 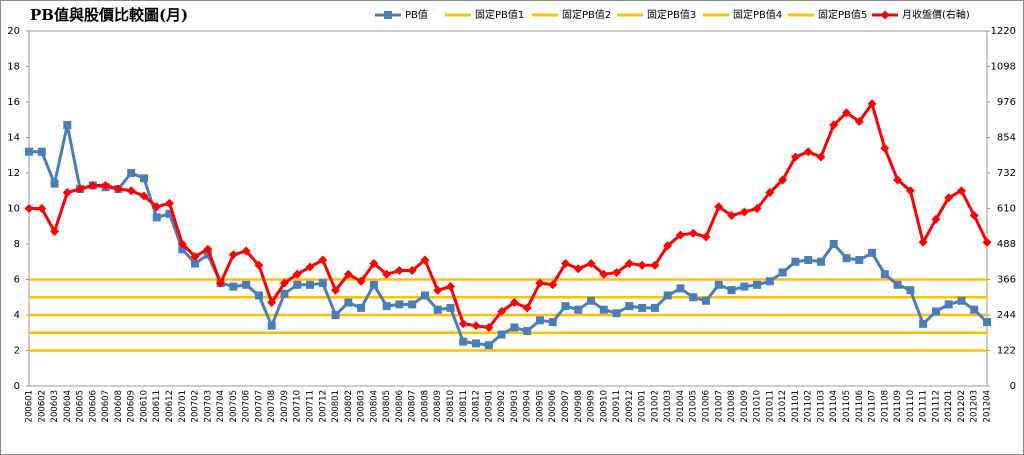 I want to click on x-tick-label: 200702, so click(x=196, y=406).